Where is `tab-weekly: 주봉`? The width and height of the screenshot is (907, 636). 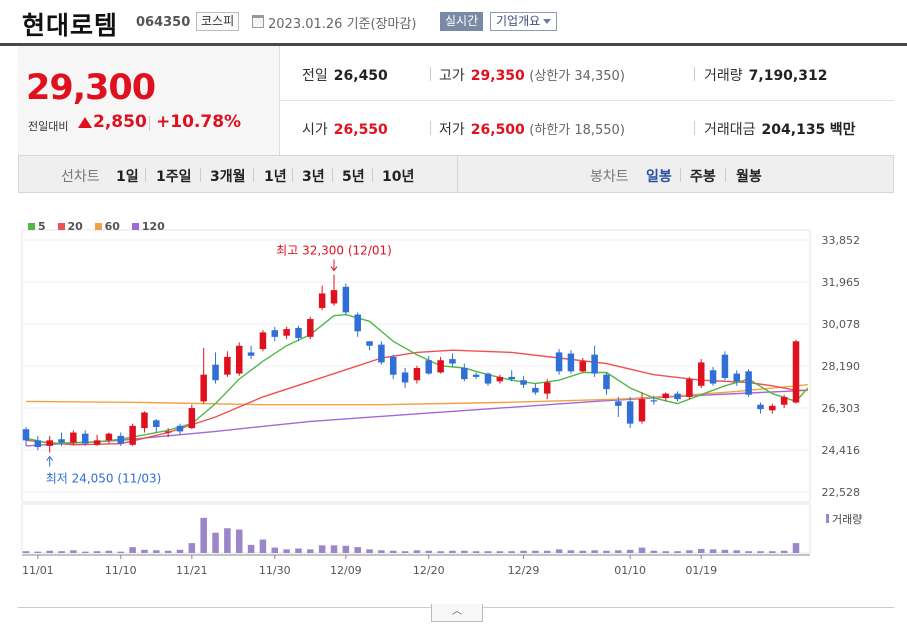 tab-weekly: 주봉 is located at coordinates (703, 177).